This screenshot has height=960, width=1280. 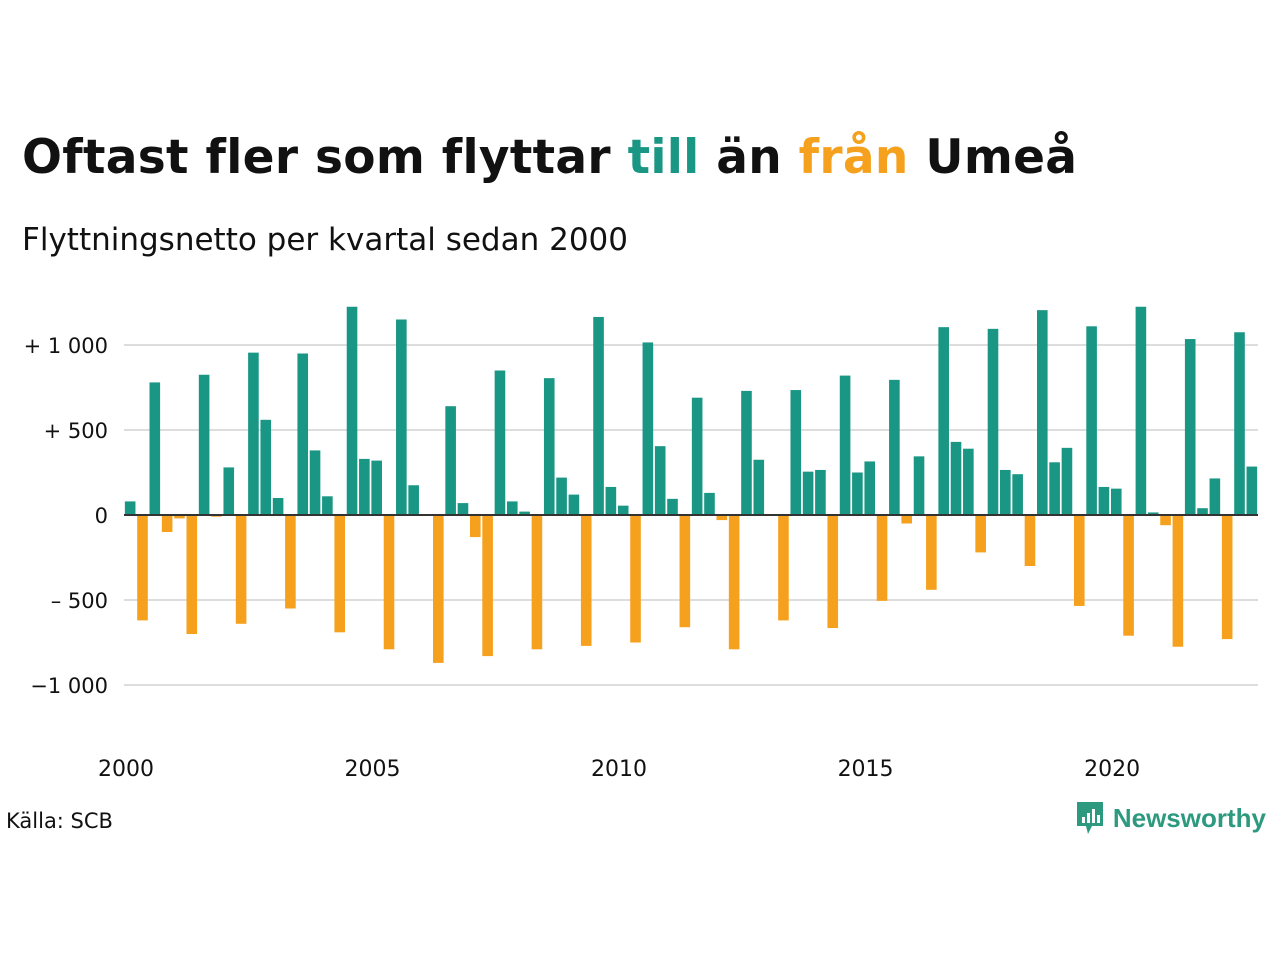 I want to click on title-word-till: till, so click(x=663, y=157).